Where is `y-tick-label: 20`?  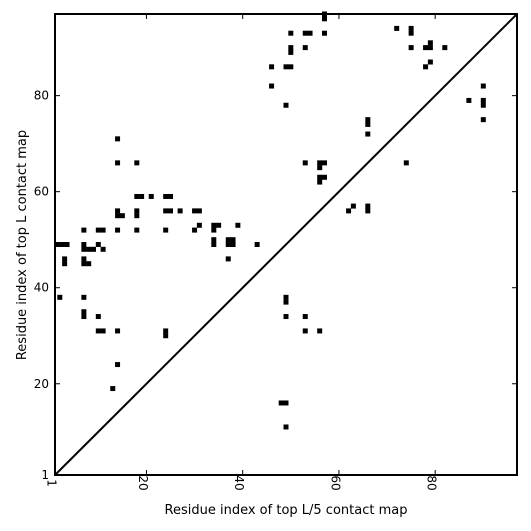
y-tick-label: 20 is located at coordinates (41, 384).